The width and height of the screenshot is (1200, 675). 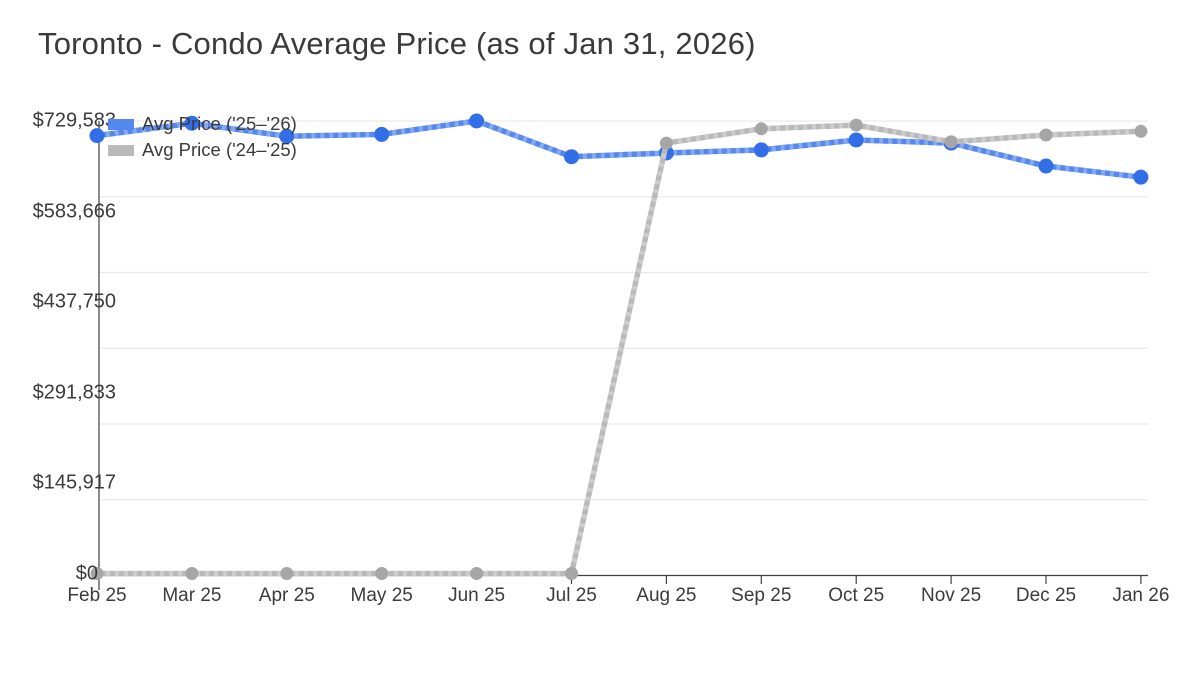 I want to click on x-axis-label: Feb 25, so click(x=97, y=595).